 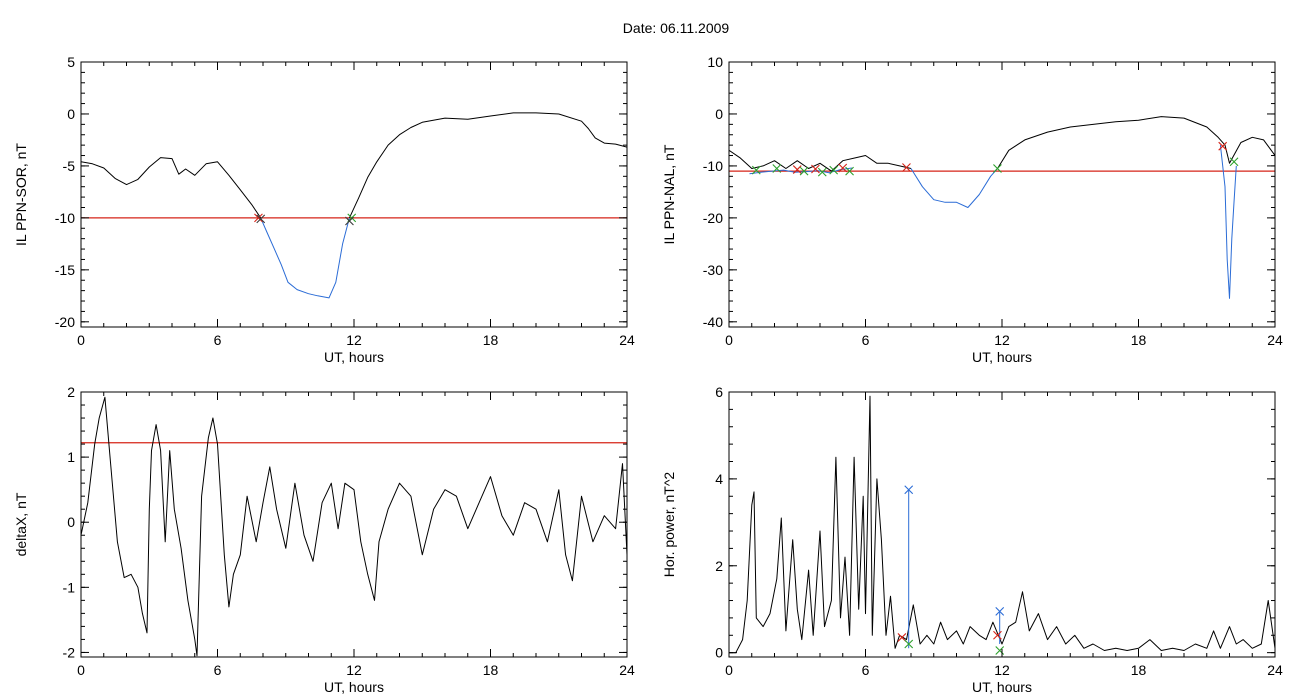 What do you see at coordinates (866, 340) in the screenshot?
I see `ppn-nal-xtick-label: 6` at bounding box center [866, 340].